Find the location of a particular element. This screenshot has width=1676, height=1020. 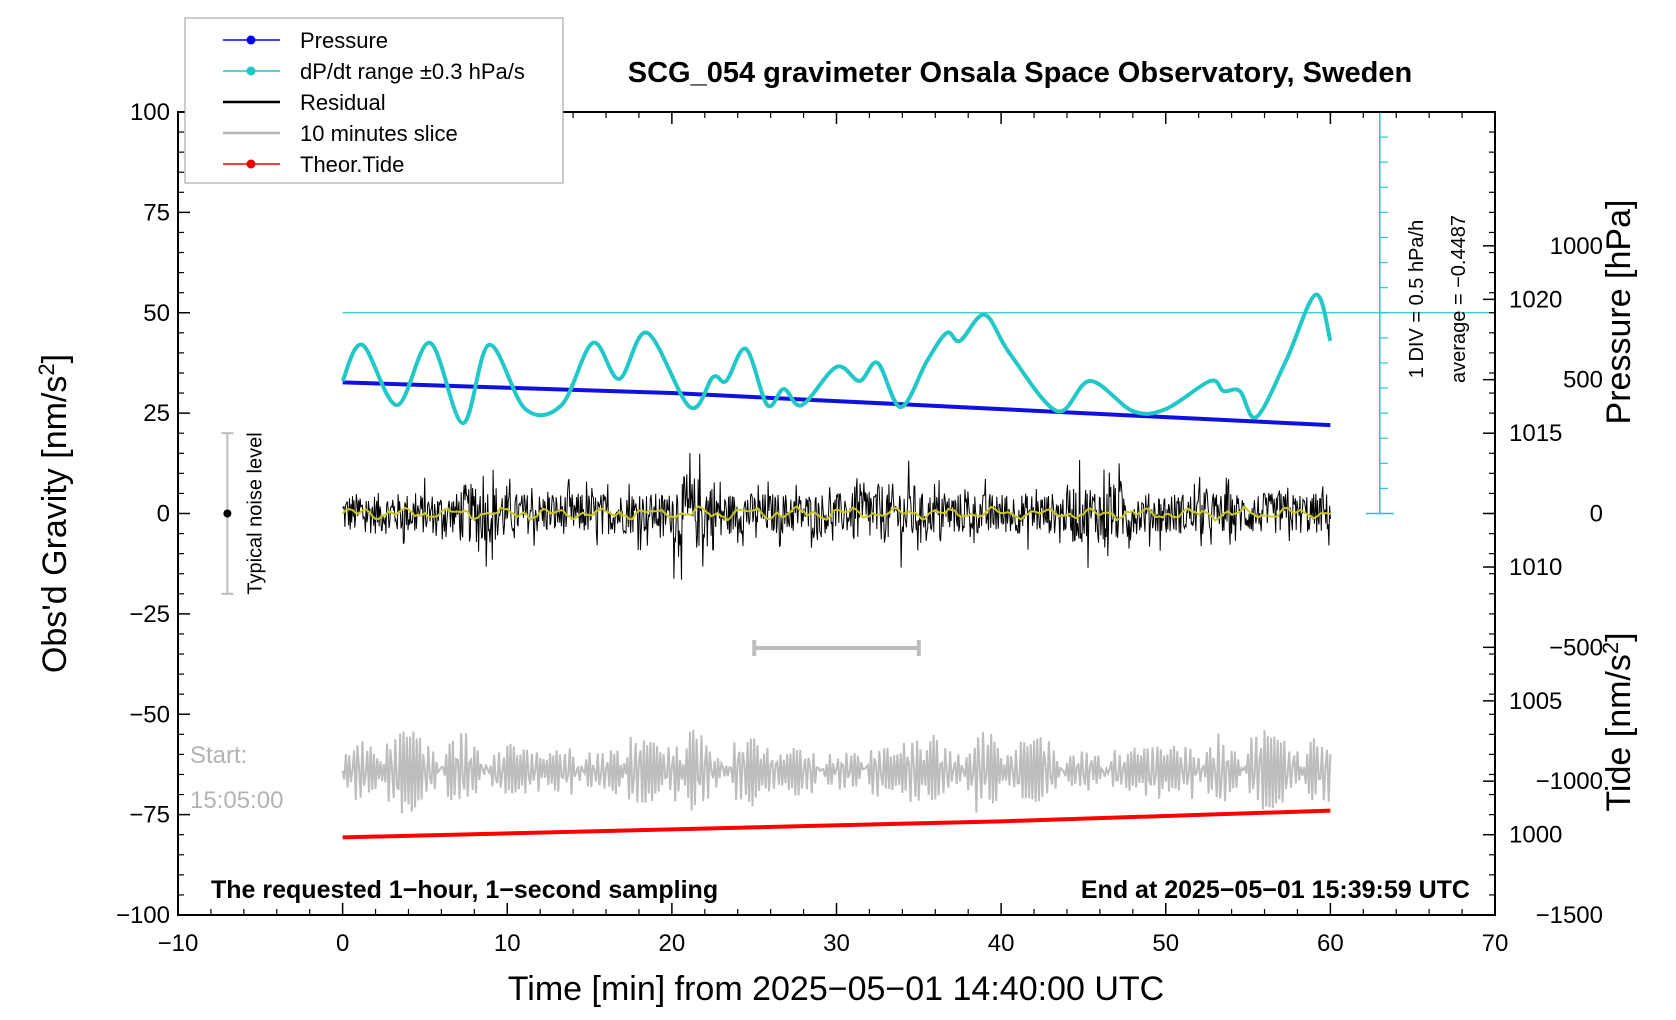

x-tick-label: 60 is located at coordinates (1330, 943).